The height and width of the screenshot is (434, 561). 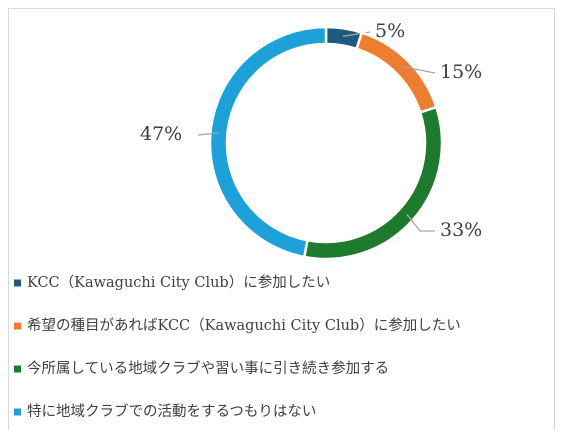 I want to click on data-label: 15%, so click(x=461, y=72).